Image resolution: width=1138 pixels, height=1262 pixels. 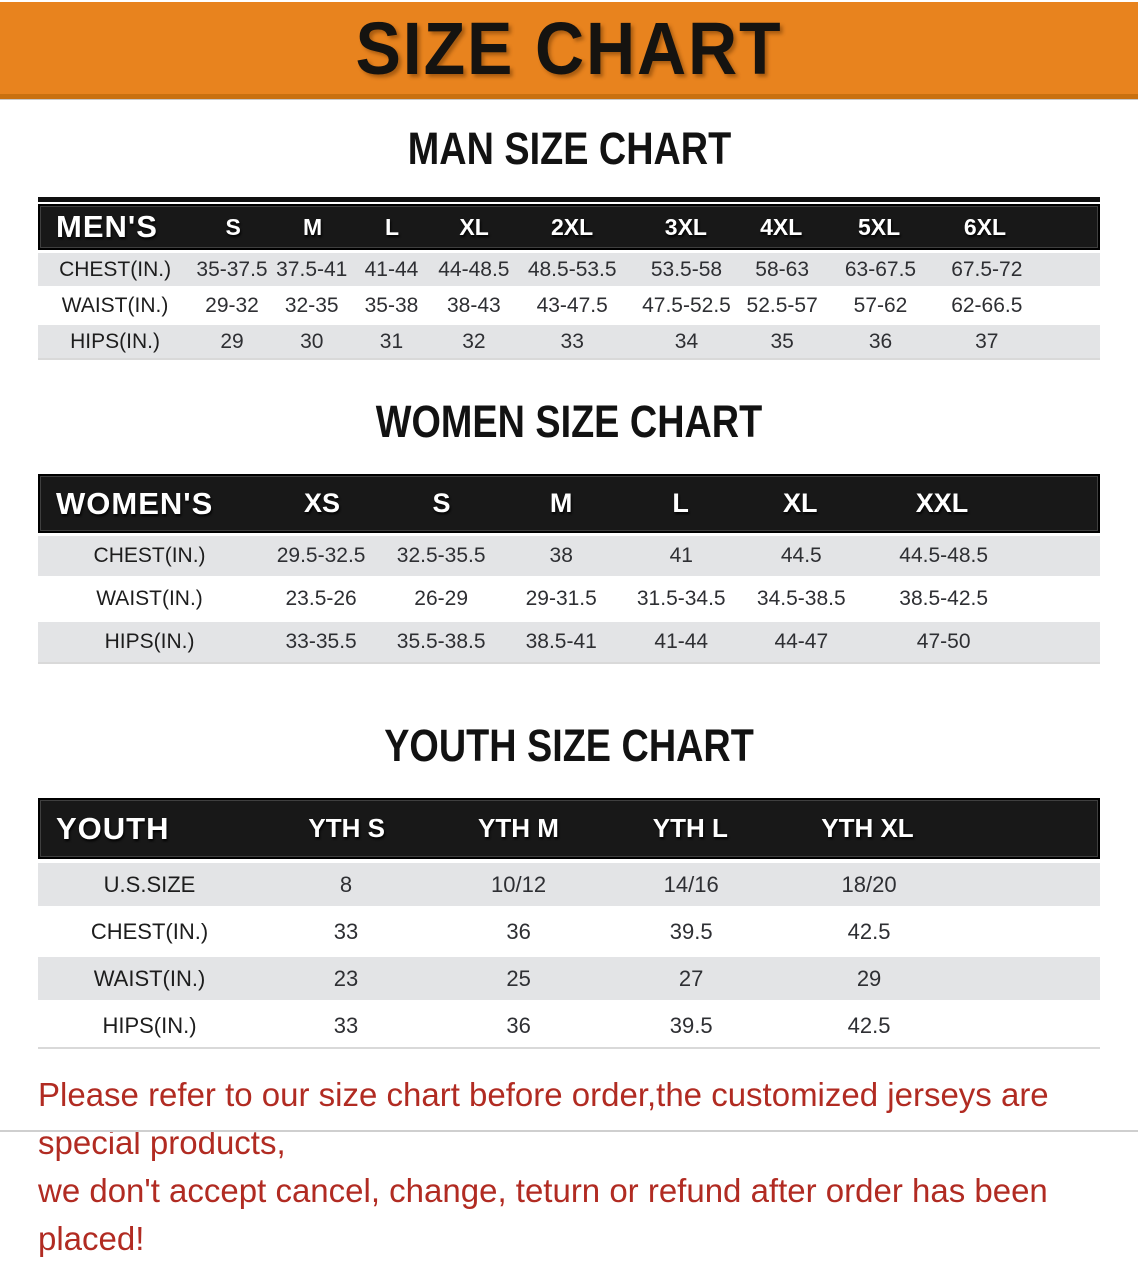 What do you see at coordinates (801, 598) in the screenshot?
I see `cell: 34.5-38.5` at bounding box center [801, 598].